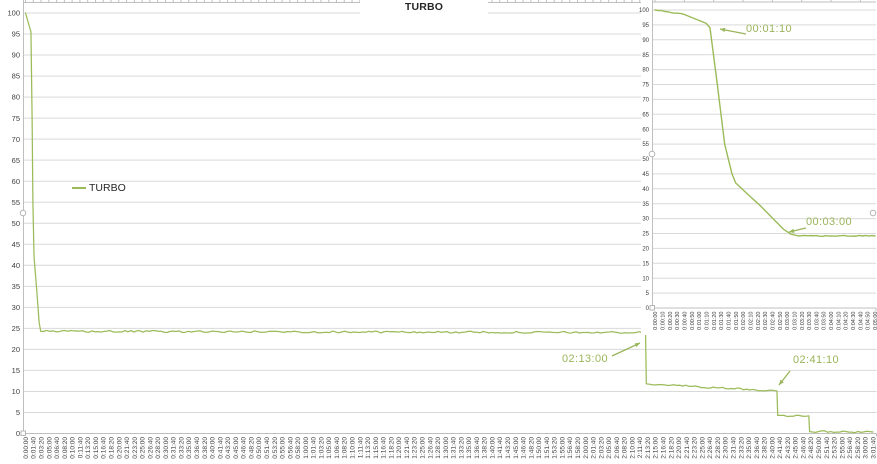 The height and width of the screenshot is (464, 877). Describe the element at coordinates (275, 448) in the screenshot. I see `svg-text: 0:53:20` at that location.